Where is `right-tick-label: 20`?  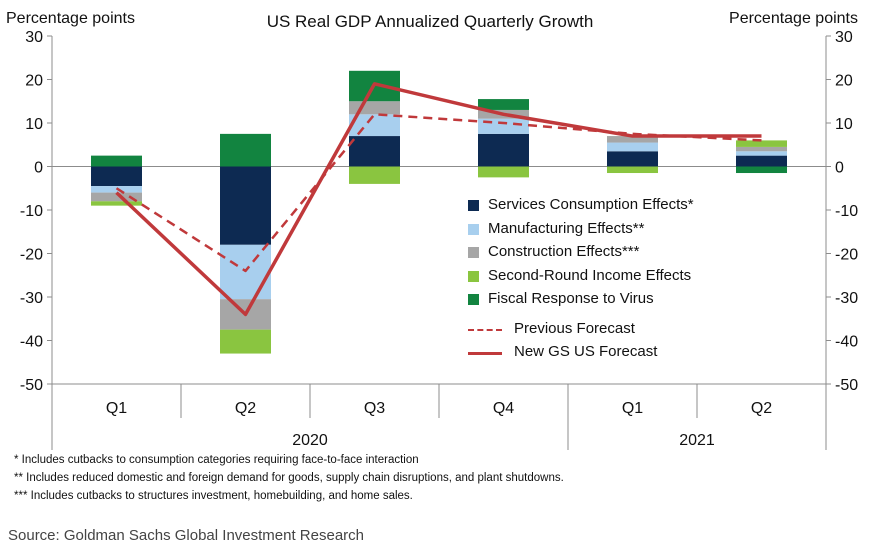 right-tick-label: 20 is located at coordinates (844, 81).